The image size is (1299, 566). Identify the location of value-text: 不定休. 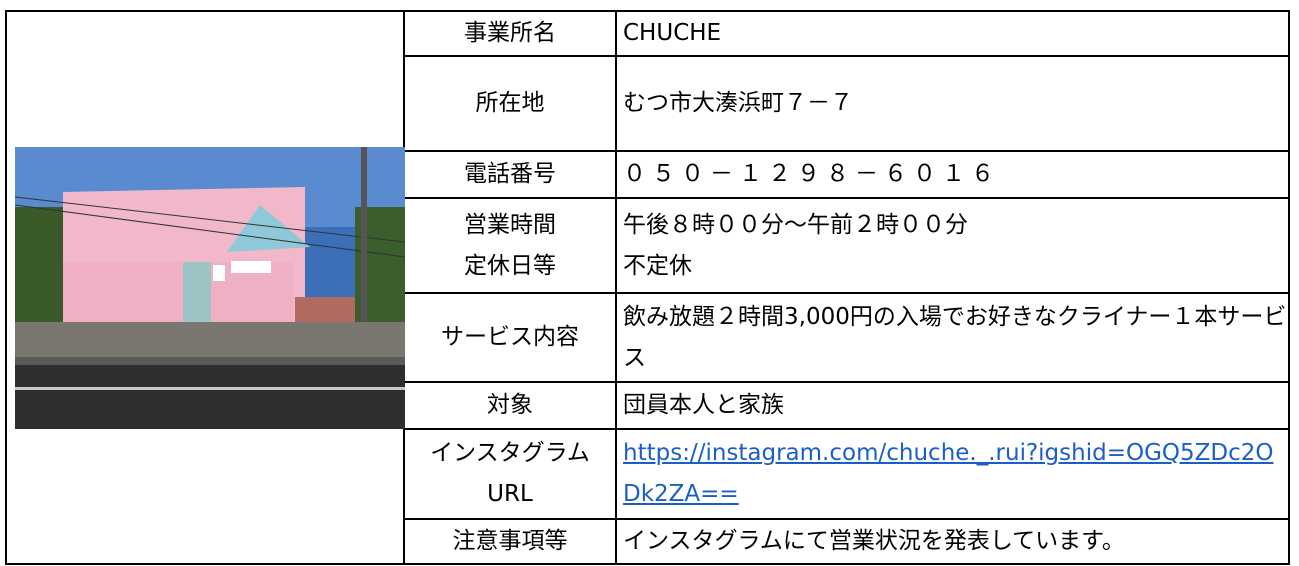
(657, 265).